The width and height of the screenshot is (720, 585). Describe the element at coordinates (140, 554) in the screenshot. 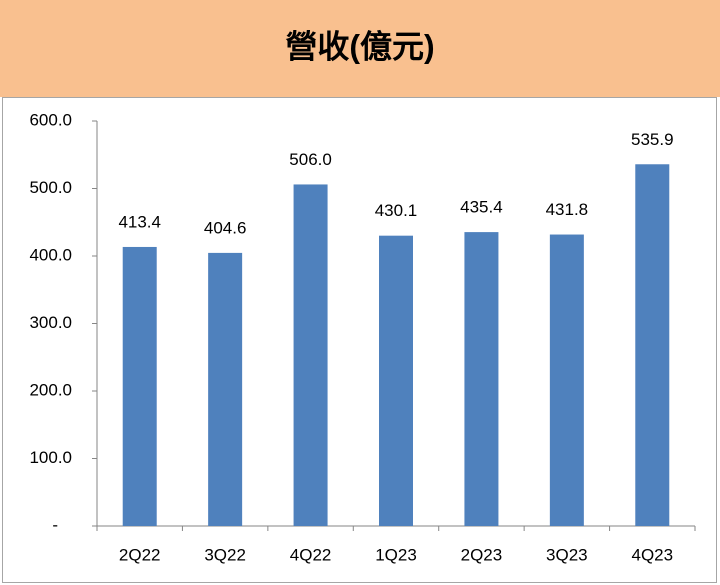

I see `x-tick-label: 2Q22` at that location.